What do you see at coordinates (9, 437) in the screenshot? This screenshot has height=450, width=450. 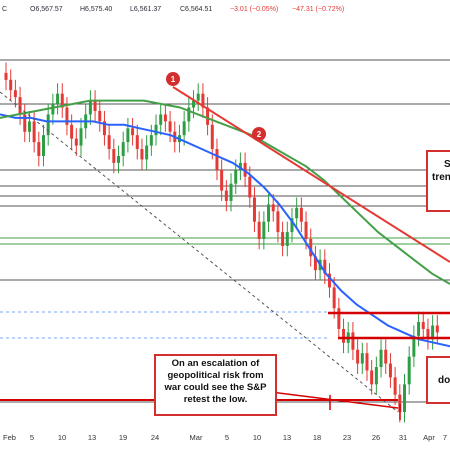 I see `x-tick-label: Feb` at bounding box center [9, 437].